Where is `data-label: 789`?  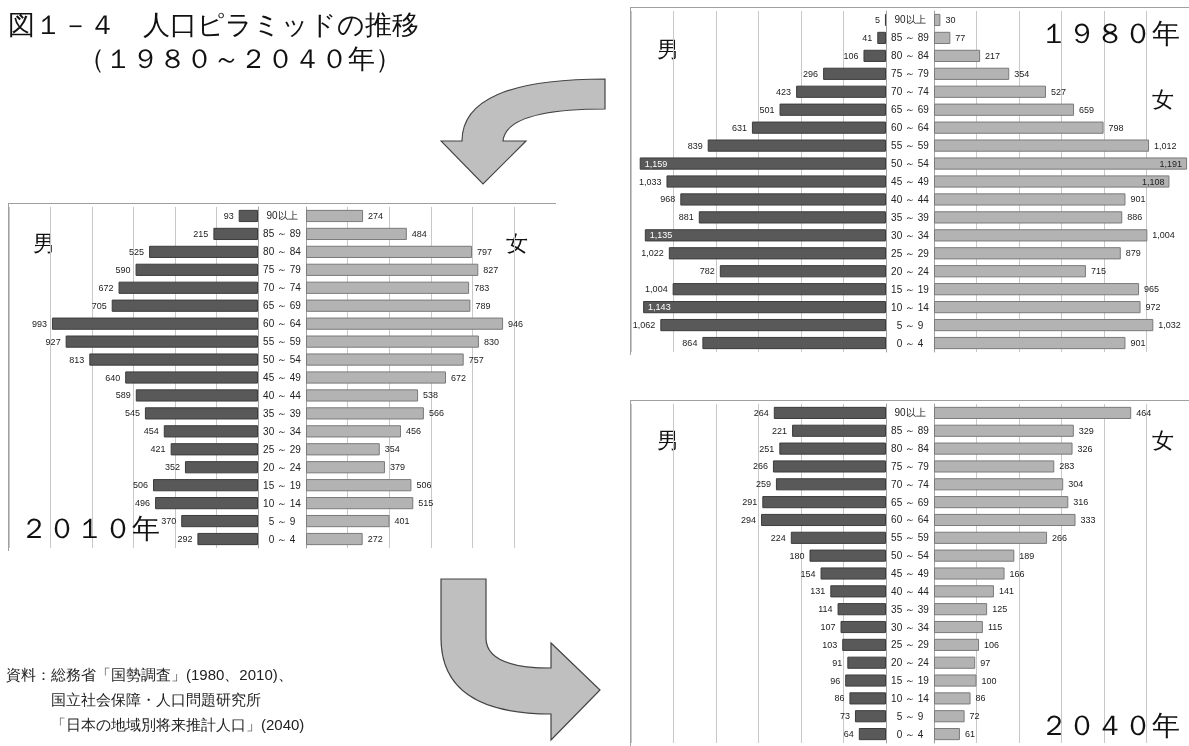
data-label: 789 is located at coordinates (483, 305).